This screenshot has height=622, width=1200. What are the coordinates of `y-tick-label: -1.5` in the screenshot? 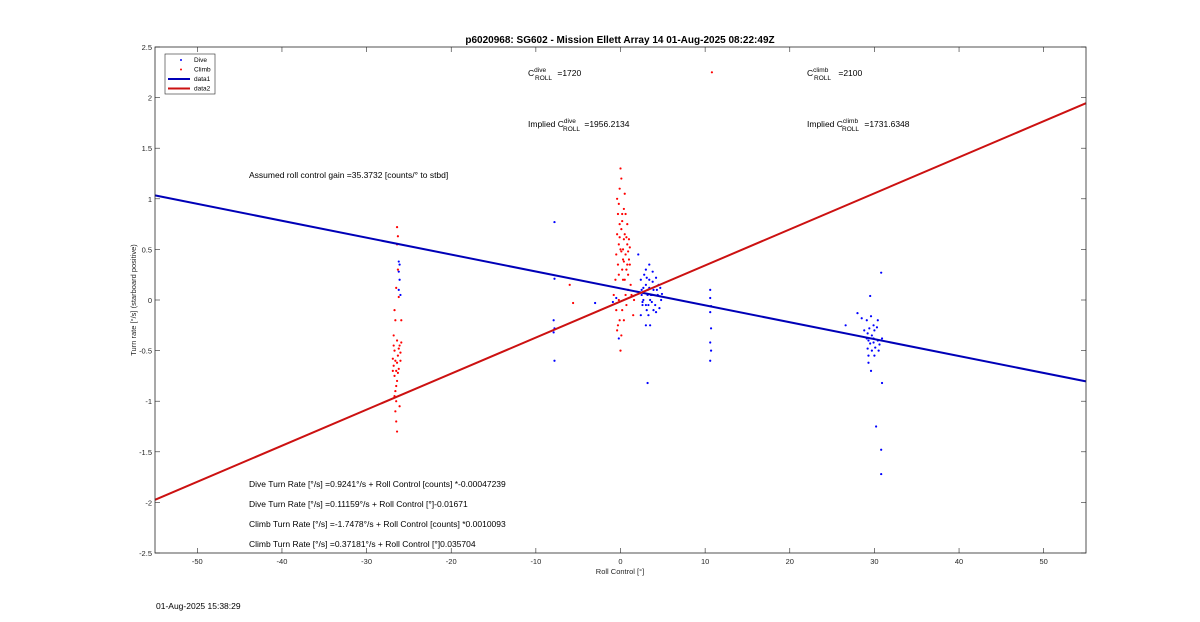 It's located at (145, 452).